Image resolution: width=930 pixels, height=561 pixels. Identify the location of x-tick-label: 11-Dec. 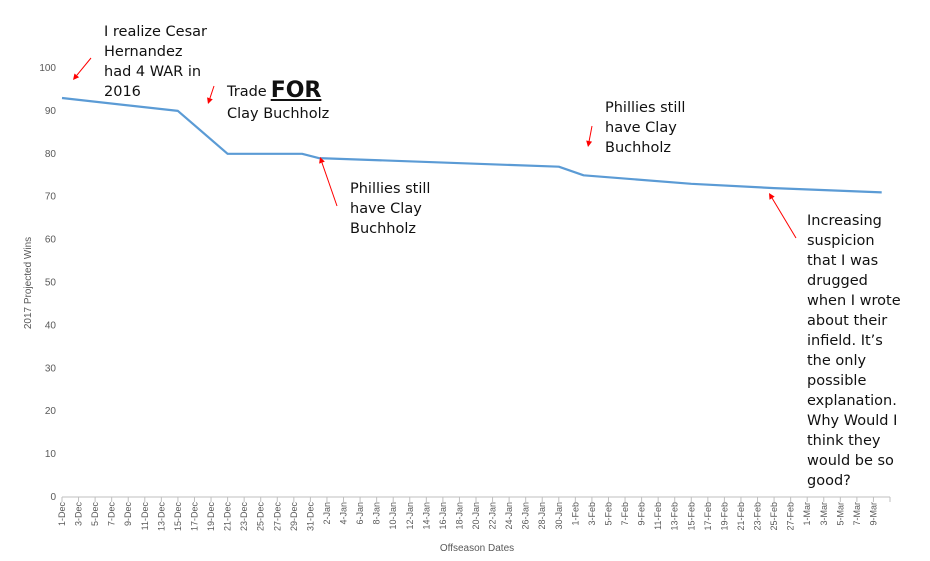
(145, 516).